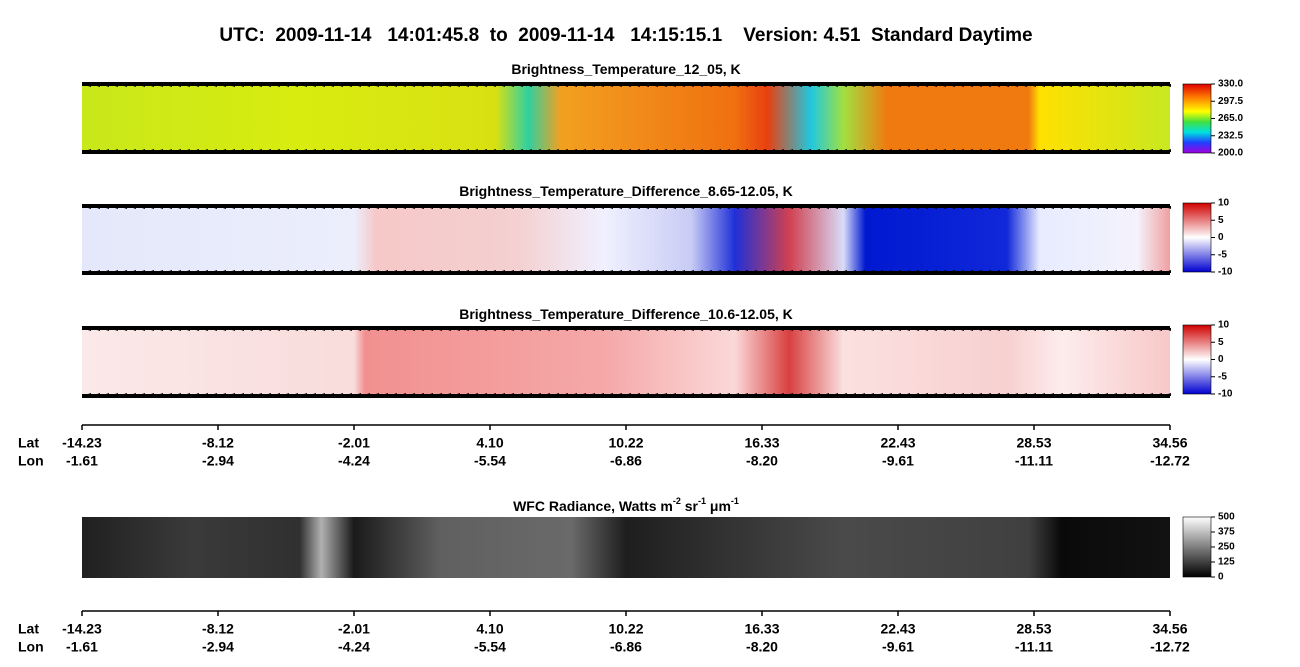 The height and width of the screenshot is (667, 1300). I want to click on colorbar-label: 375, so click(1226, 532).